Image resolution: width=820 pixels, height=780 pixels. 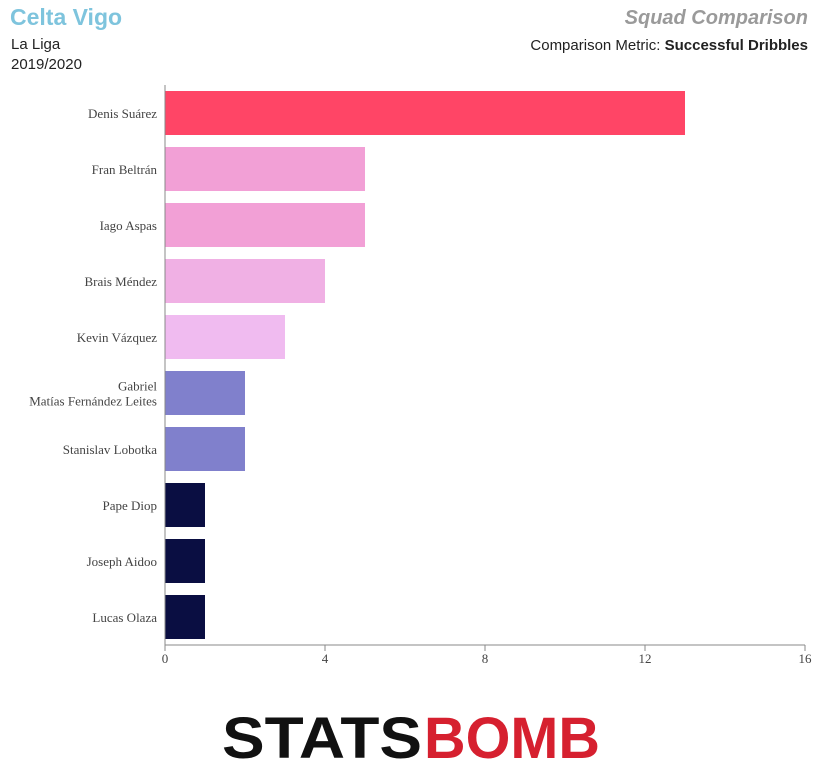 I want to click on y-tick-label: Kevin Vázquez, so click(x=117, y=337).